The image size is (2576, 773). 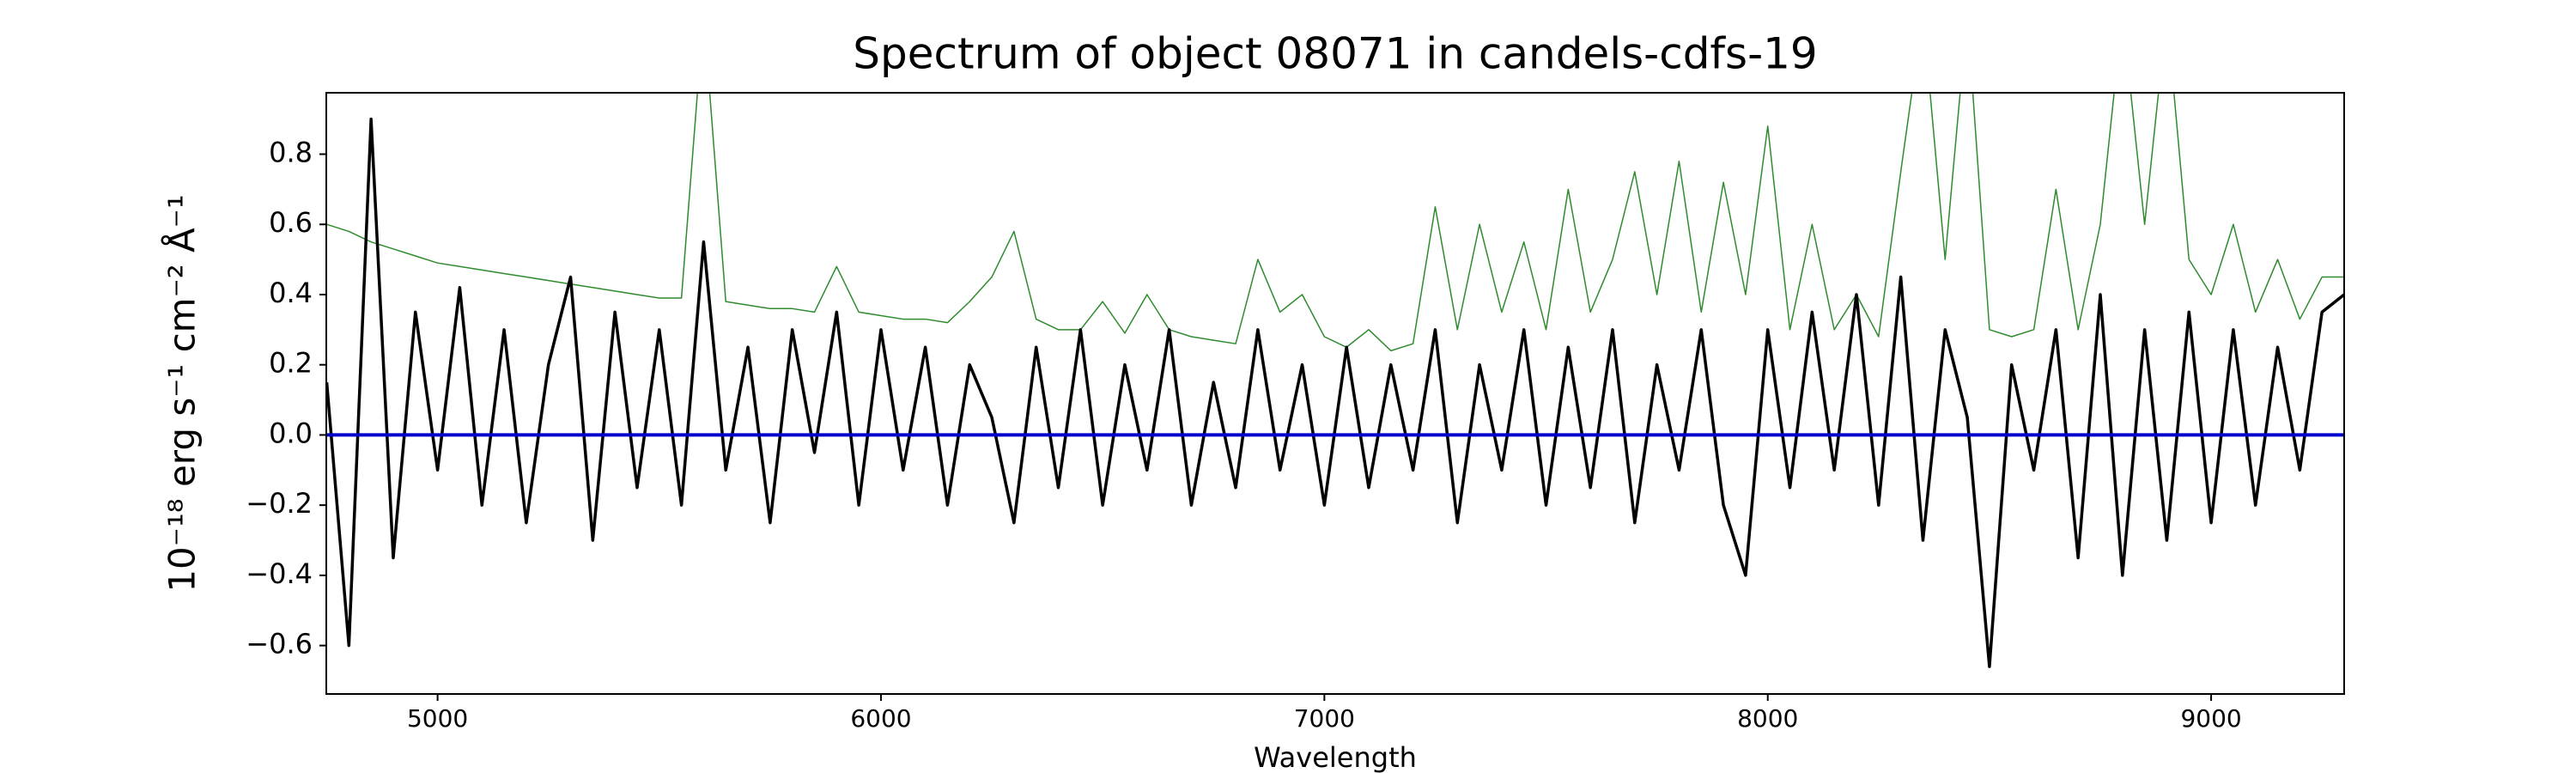 I want to click on y-axis-label: 10⁻¹⁸ erg s⁻¹ cm⁻² Å⁻¹, so click(x=182, y=393).